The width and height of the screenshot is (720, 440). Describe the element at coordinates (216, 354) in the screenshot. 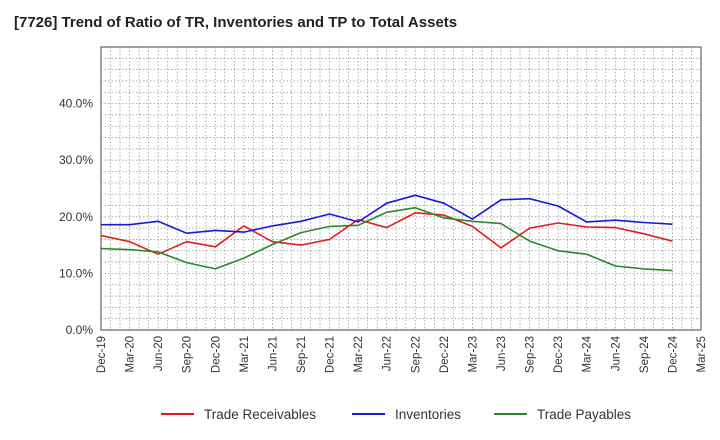

I see `x-tick-label: Dec-20` at that location.